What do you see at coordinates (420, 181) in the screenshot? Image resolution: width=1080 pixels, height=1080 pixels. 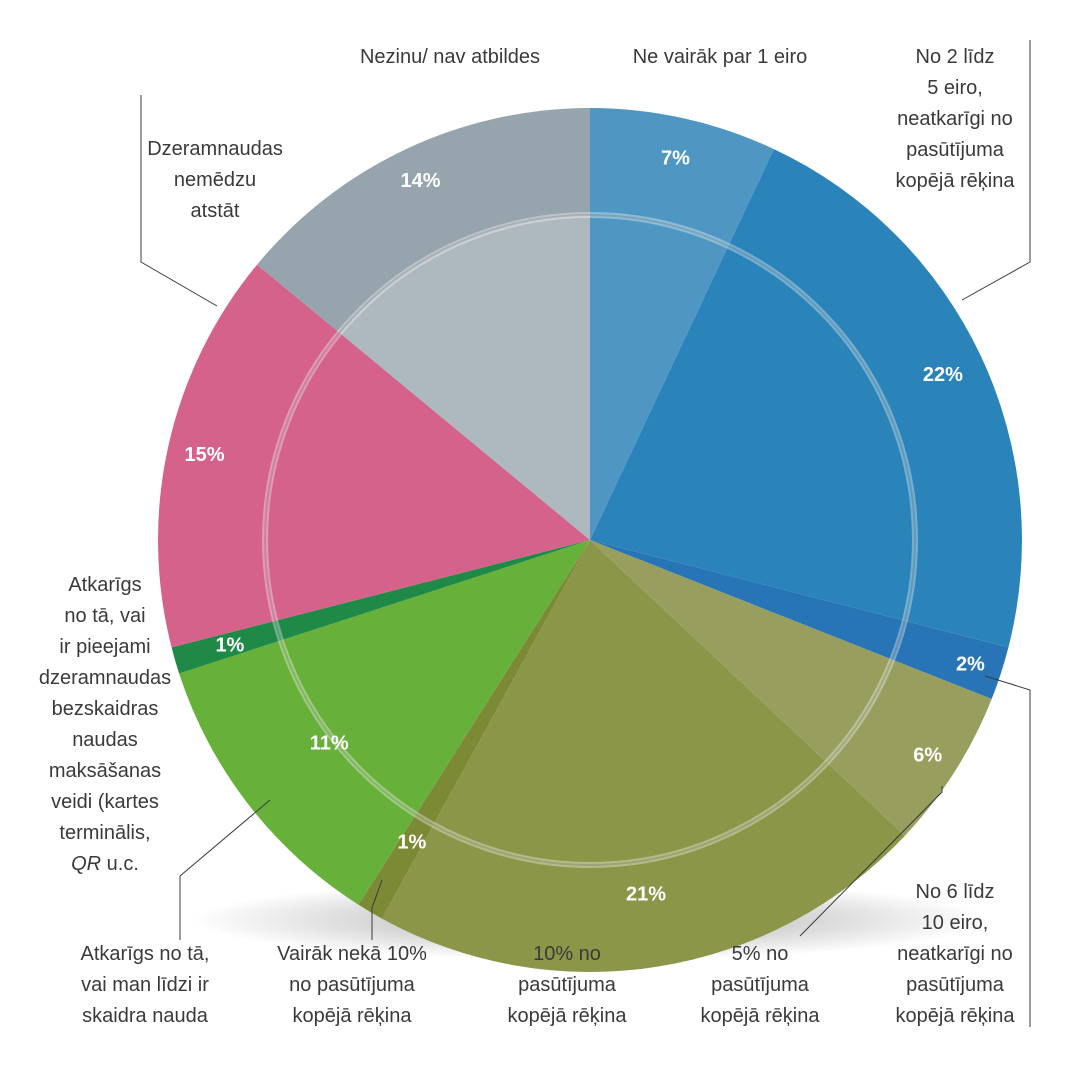 I see `slice-percent-label: 14%` at bounding box center [420, 181].